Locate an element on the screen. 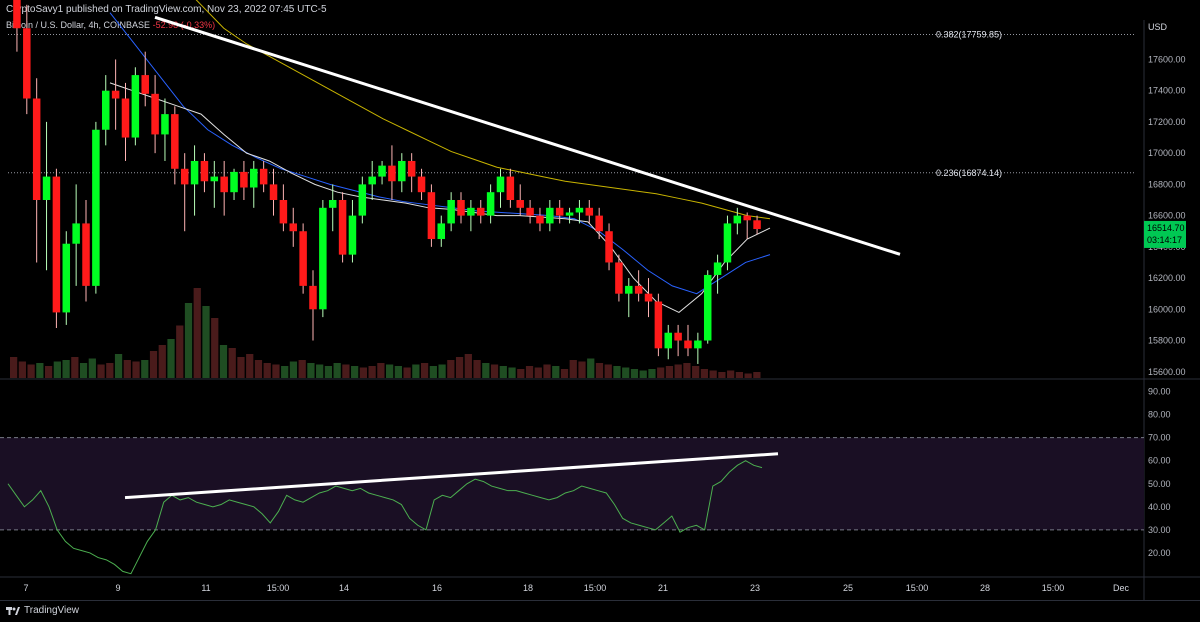  rsi-tick-label: 50.00 is located at coordinates (1159, 484).